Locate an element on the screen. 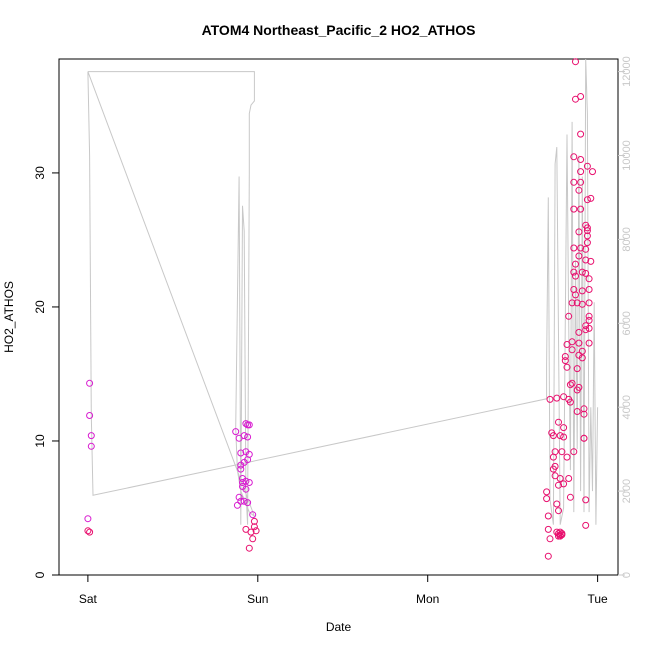 This screenshot has height=650, width=650. x-tick-label: Sun is located at coordinates (257, 599).